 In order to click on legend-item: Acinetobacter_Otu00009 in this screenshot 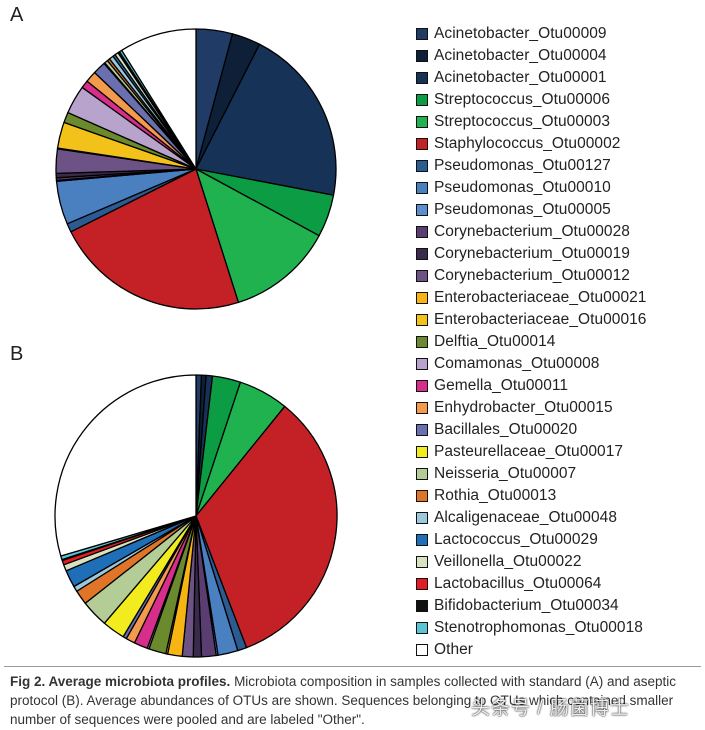, I will do `click(531, 34)`.